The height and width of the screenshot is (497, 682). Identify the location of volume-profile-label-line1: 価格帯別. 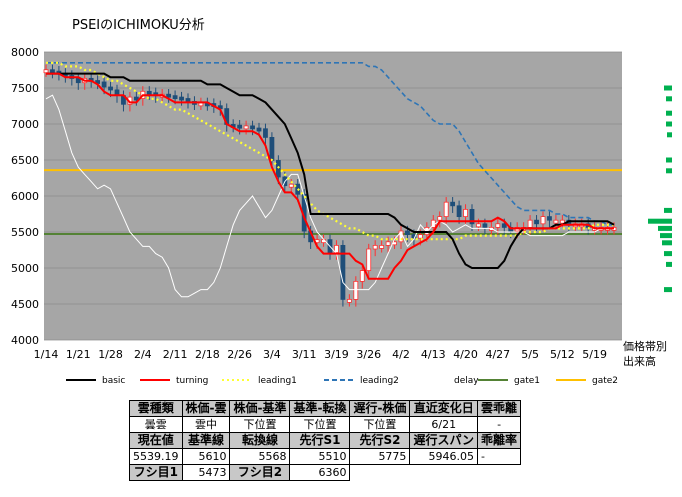
(645, 346).